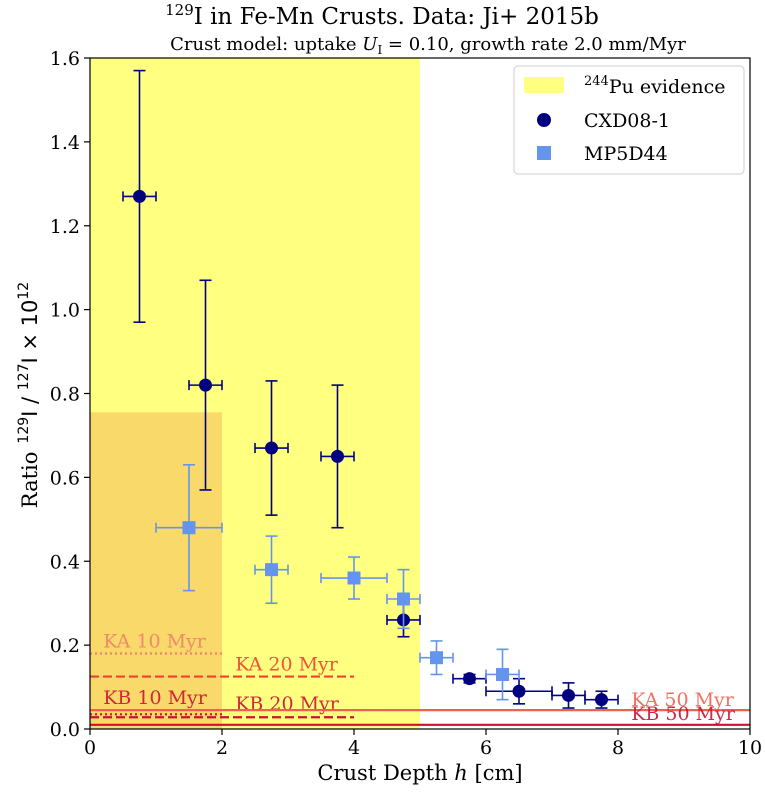 This screenshot has width=765, height=793. What do you see at coordinates (534, 44) in the screenshot?
I see `subtitle-suffix: = 0.10, growth rate 2.0 mm/Myr` at bounding box center [534, 44].